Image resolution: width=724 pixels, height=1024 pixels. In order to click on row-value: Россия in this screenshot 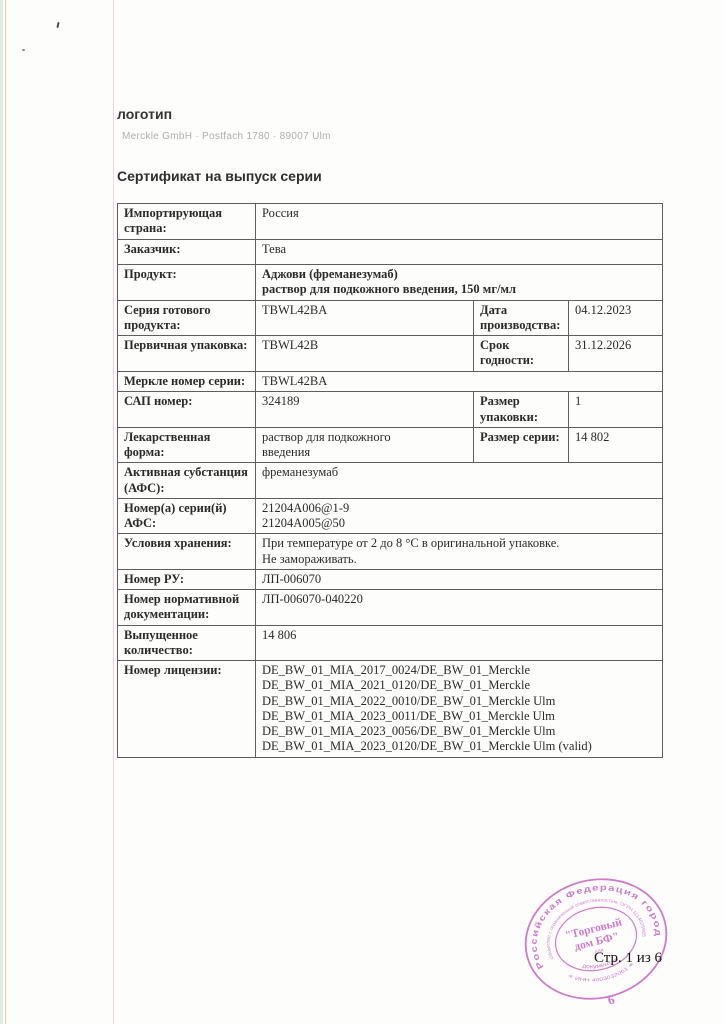, I will do `click(459, 221)`.